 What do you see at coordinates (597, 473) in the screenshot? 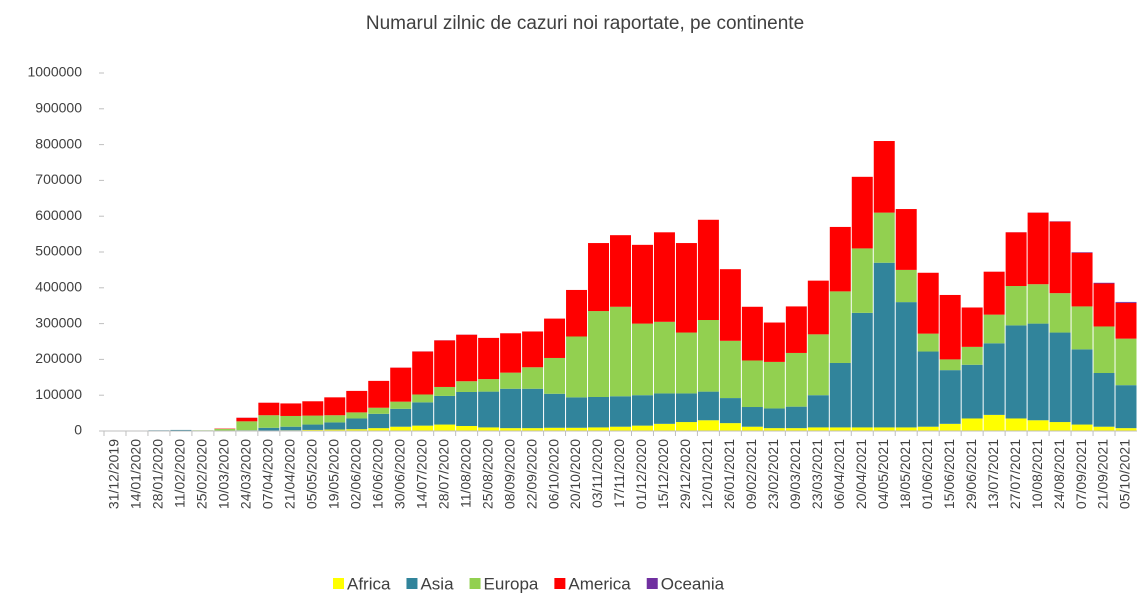
I see `x-tick-label: 03/11/2020` at bounding box center [597, 473].